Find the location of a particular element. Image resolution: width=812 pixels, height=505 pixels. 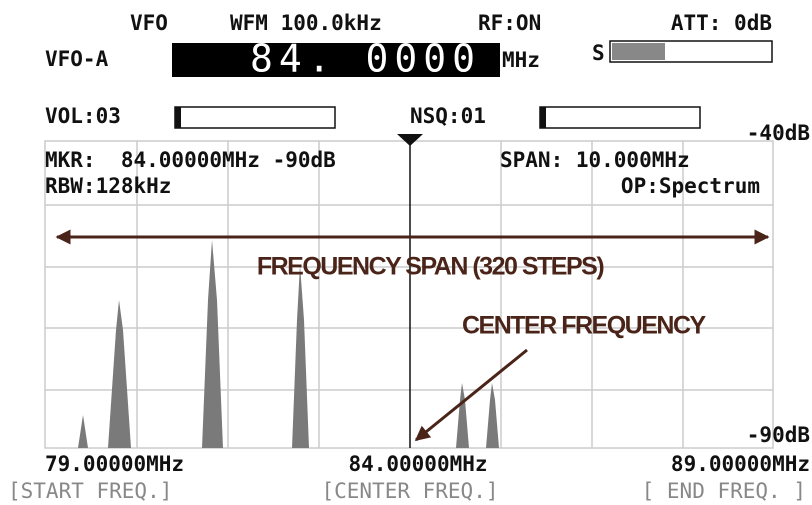

squelch-bar is located at coordinates (620, 117).